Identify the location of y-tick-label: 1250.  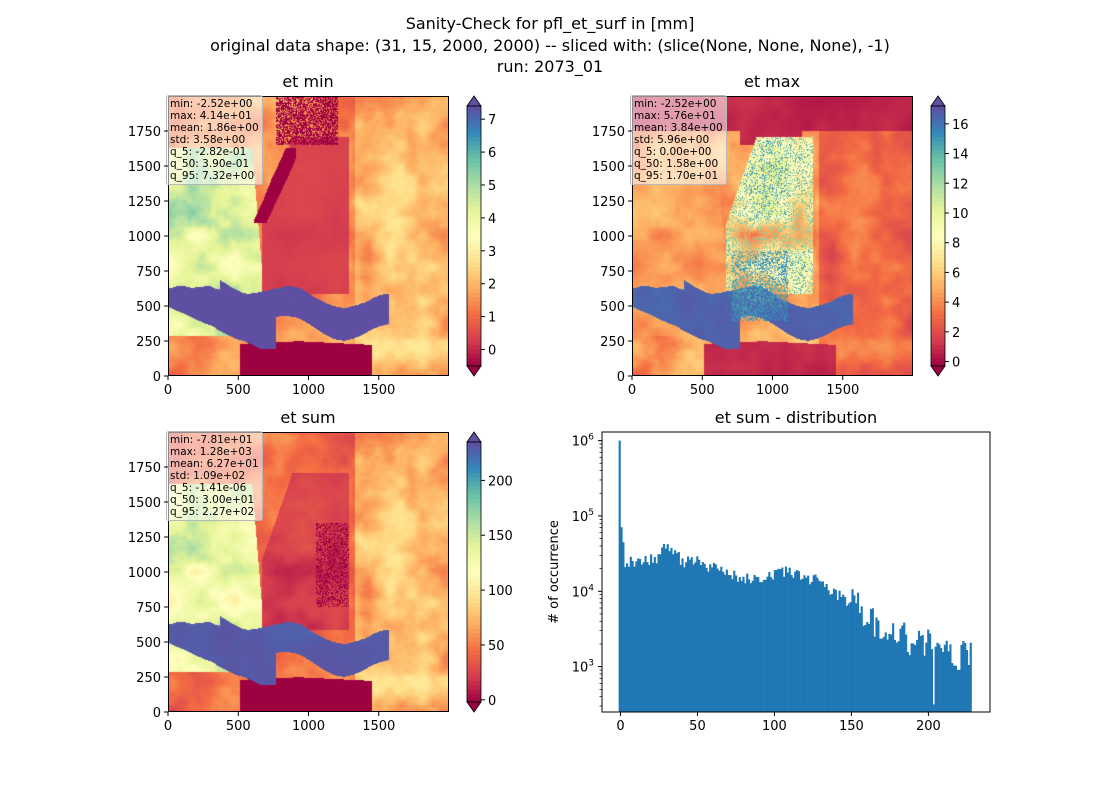
(608, 202).